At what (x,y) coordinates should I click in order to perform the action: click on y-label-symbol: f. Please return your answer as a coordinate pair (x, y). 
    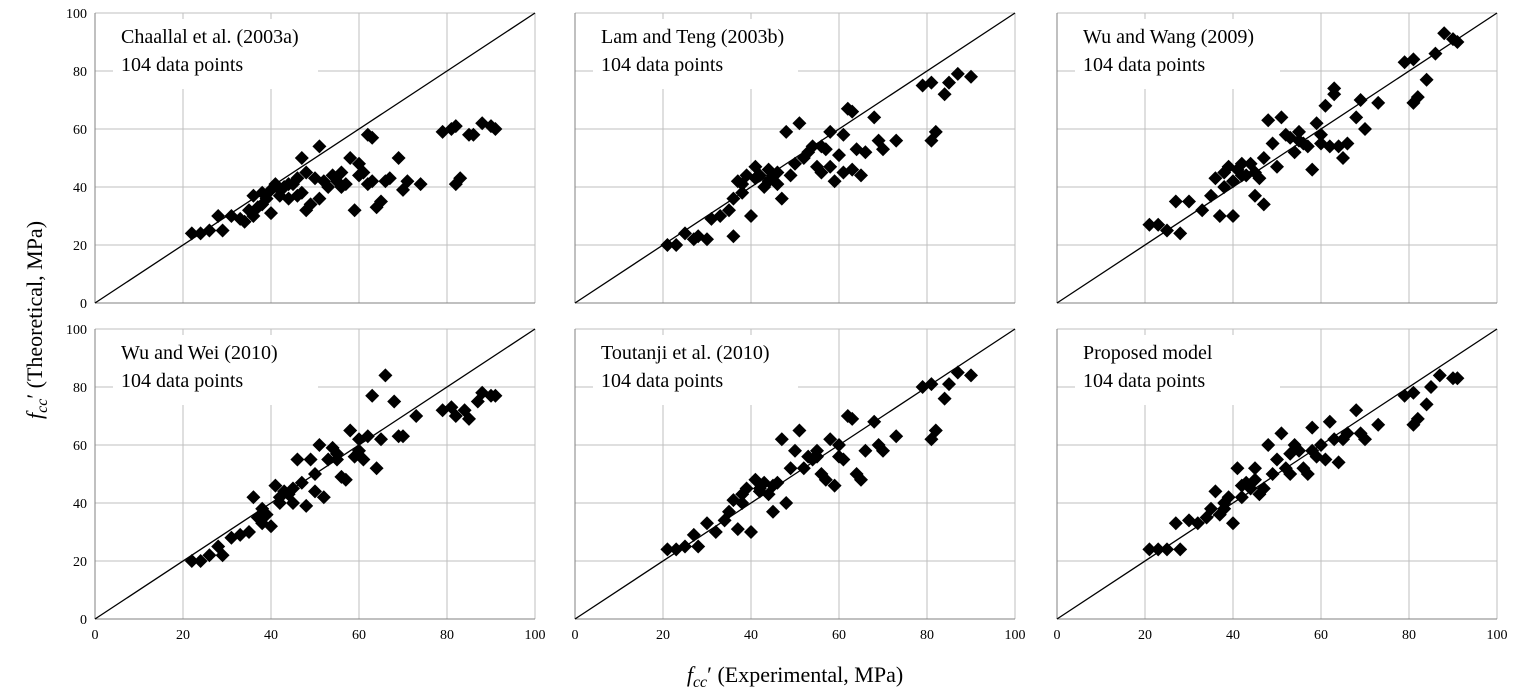
    Looking at the image, I should click on (34, 414).